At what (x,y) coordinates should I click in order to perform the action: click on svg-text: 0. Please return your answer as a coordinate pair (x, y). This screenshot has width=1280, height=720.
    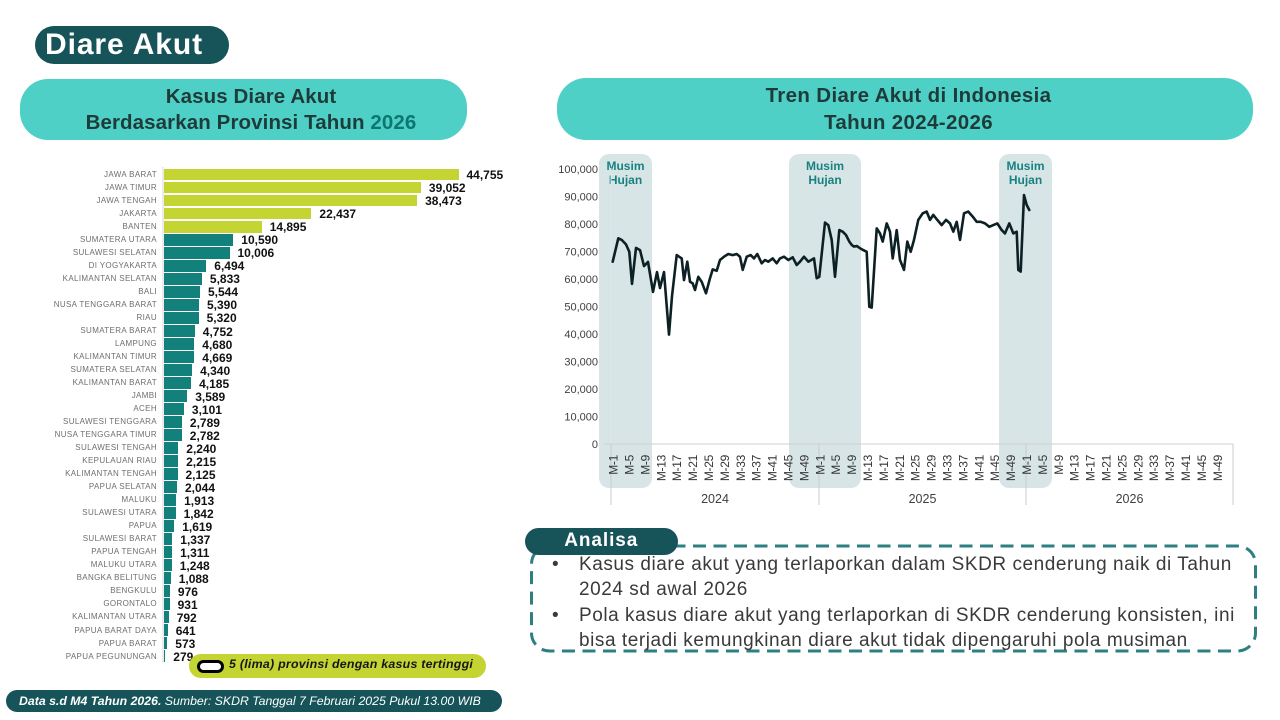
    Looking at the image, I should click on (595, 445).